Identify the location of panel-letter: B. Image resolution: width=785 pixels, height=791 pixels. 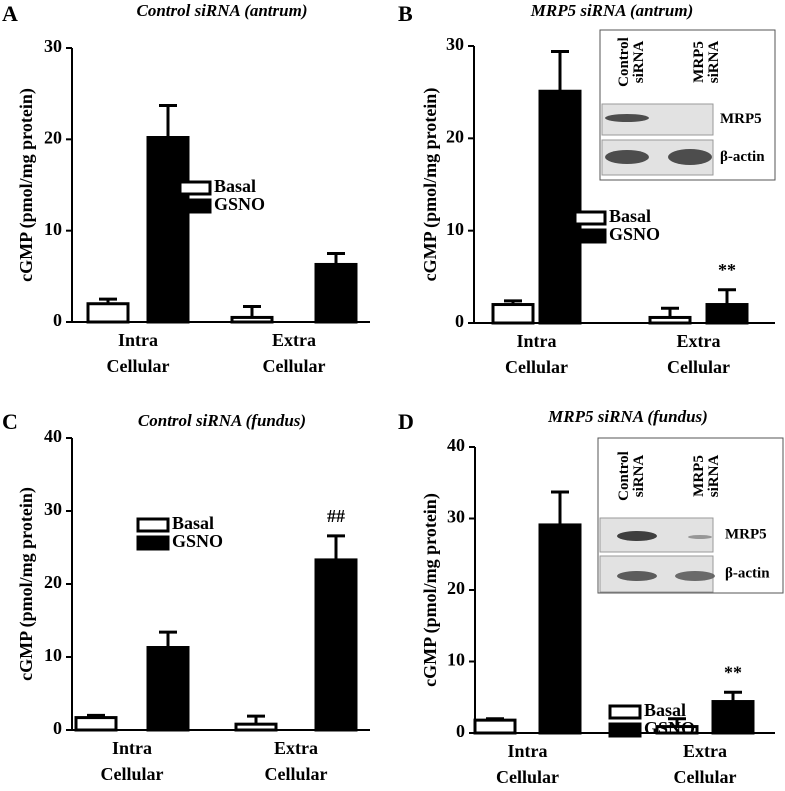
(405, 13).